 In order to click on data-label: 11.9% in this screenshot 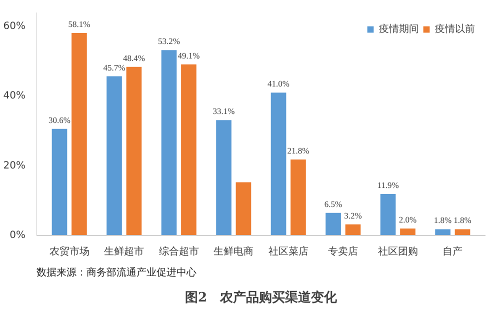, I will do `click(388, 185)`.